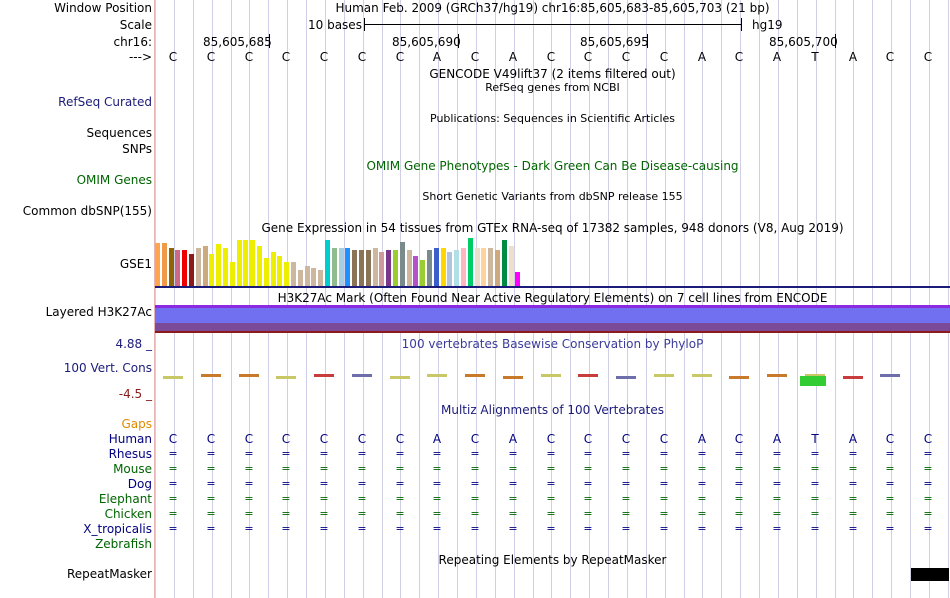 The image size is (950, 598). What do you see at coordinates (123, 544) in the screenshot?
I see `species-label: Zebrafish` at bounding box center [123, 544].